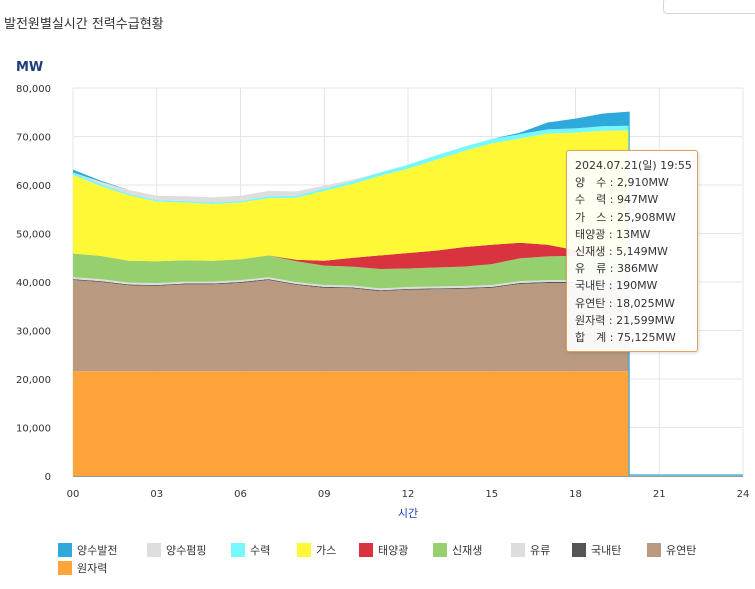 The height and width of the screenshot is (589, 755). I want to click on legend-item: 태양광, so click(396, 550).